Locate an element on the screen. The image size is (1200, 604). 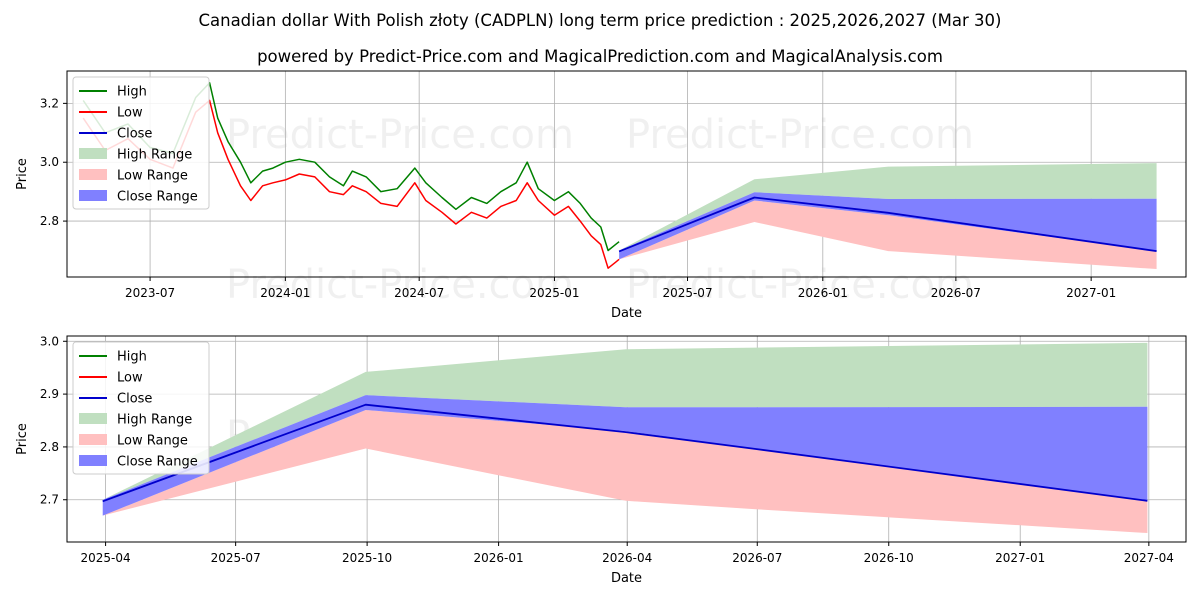
watermark-top-1: Predict-Price.com is located at coordinates (800, 135).